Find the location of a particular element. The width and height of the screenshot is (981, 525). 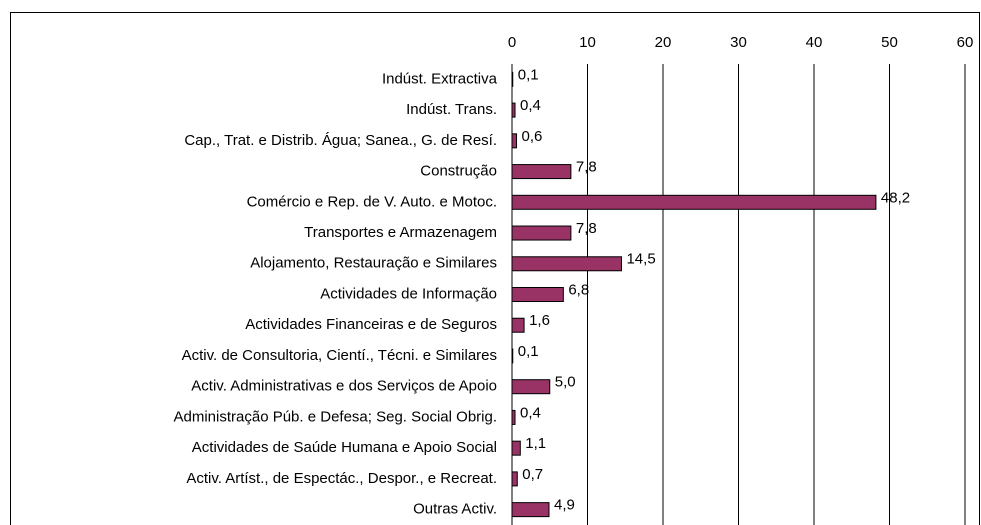

y-tick-label: Comércio e Rep. de V. Auto. e Motoc. is located at coordinates (372, 201).